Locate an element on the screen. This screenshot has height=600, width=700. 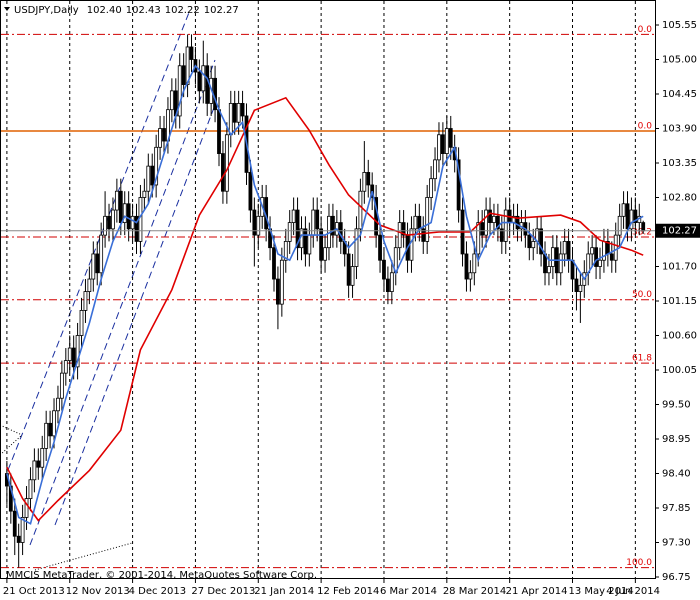
y-tick-label: 98.40 is located at coordinates (676, 474).